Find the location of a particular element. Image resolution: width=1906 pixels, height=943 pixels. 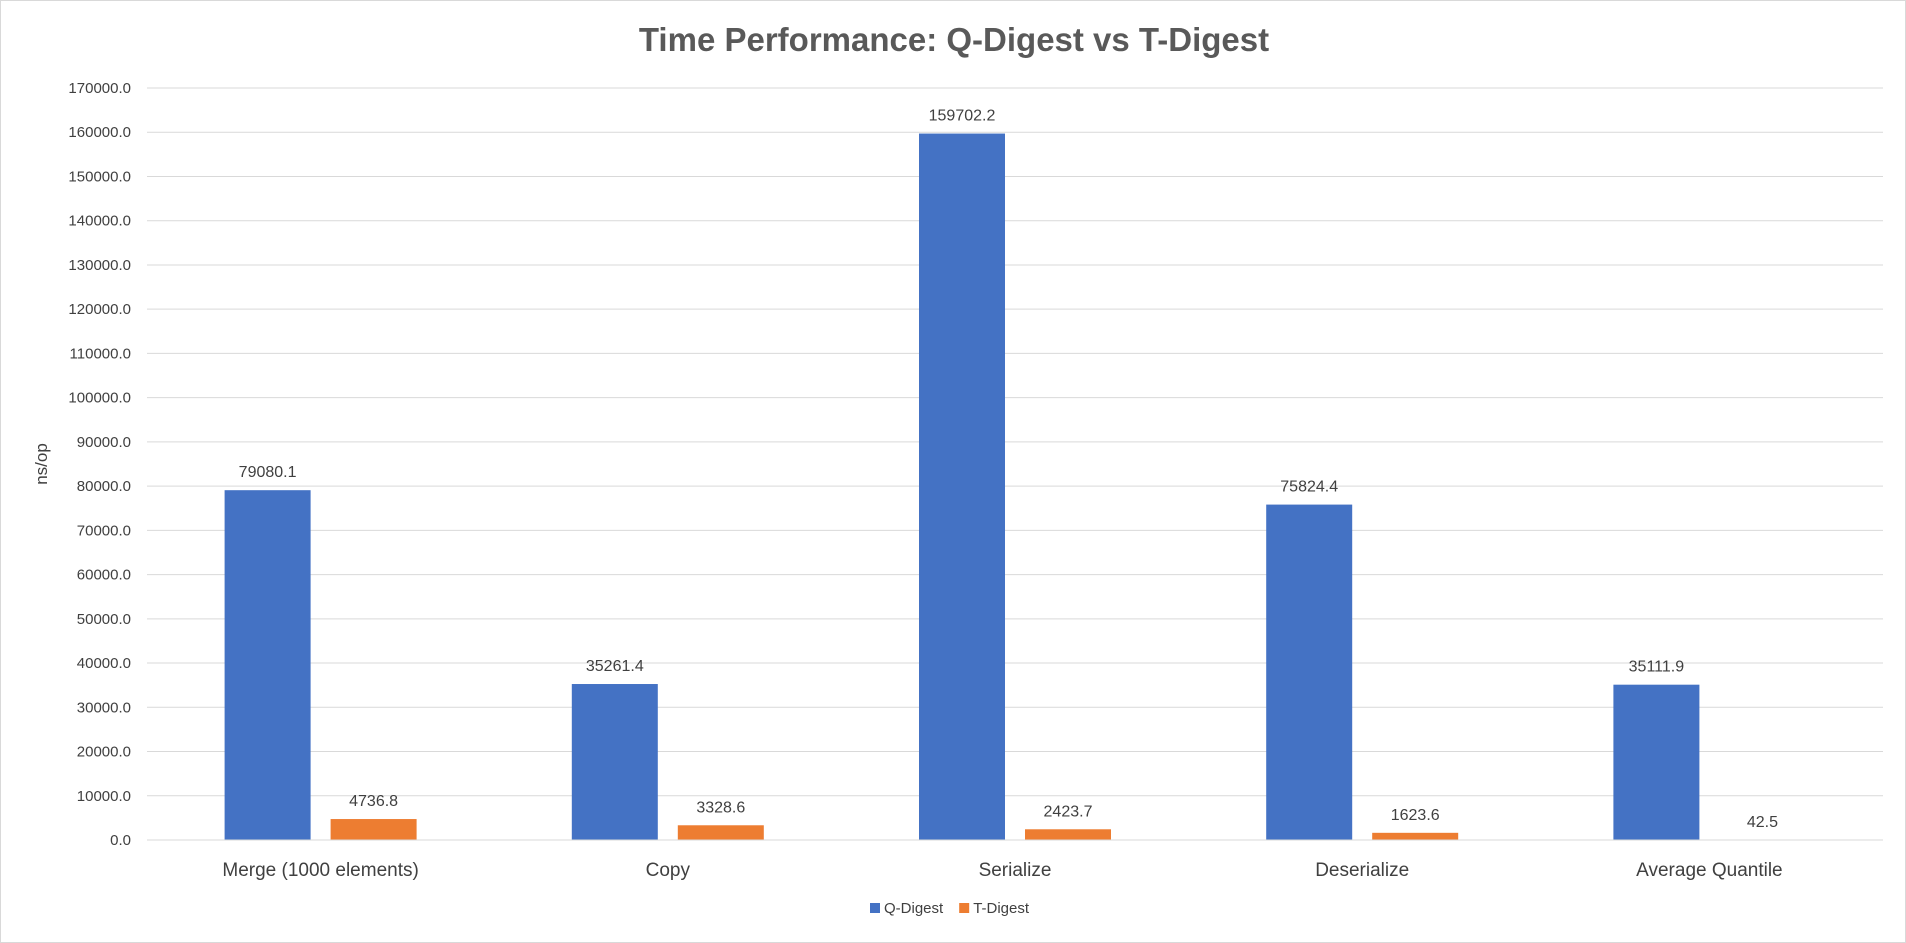

chart-title: Time Performance: Q-Digest vs T-Digest is located at coordinates (954, 39).